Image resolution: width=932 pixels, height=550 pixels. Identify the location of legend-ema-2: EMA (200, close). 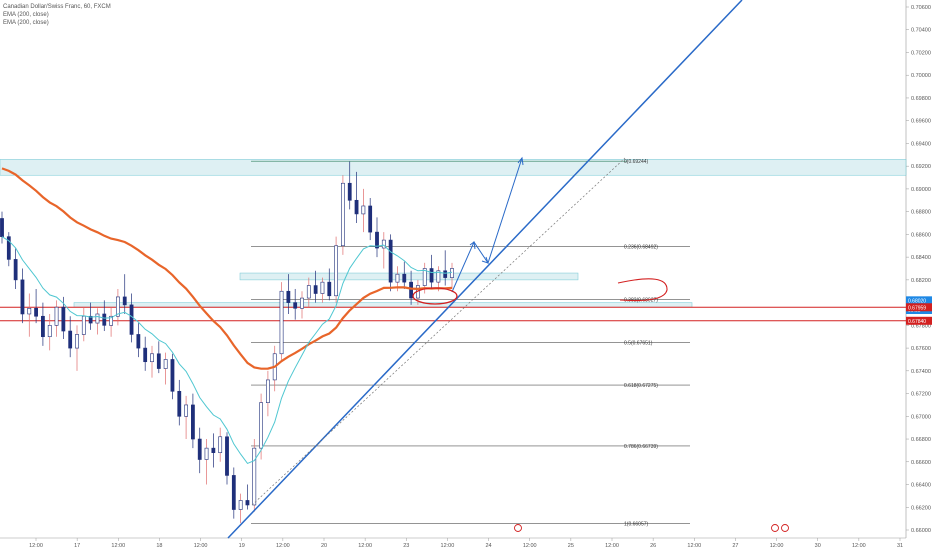
(26, 23).